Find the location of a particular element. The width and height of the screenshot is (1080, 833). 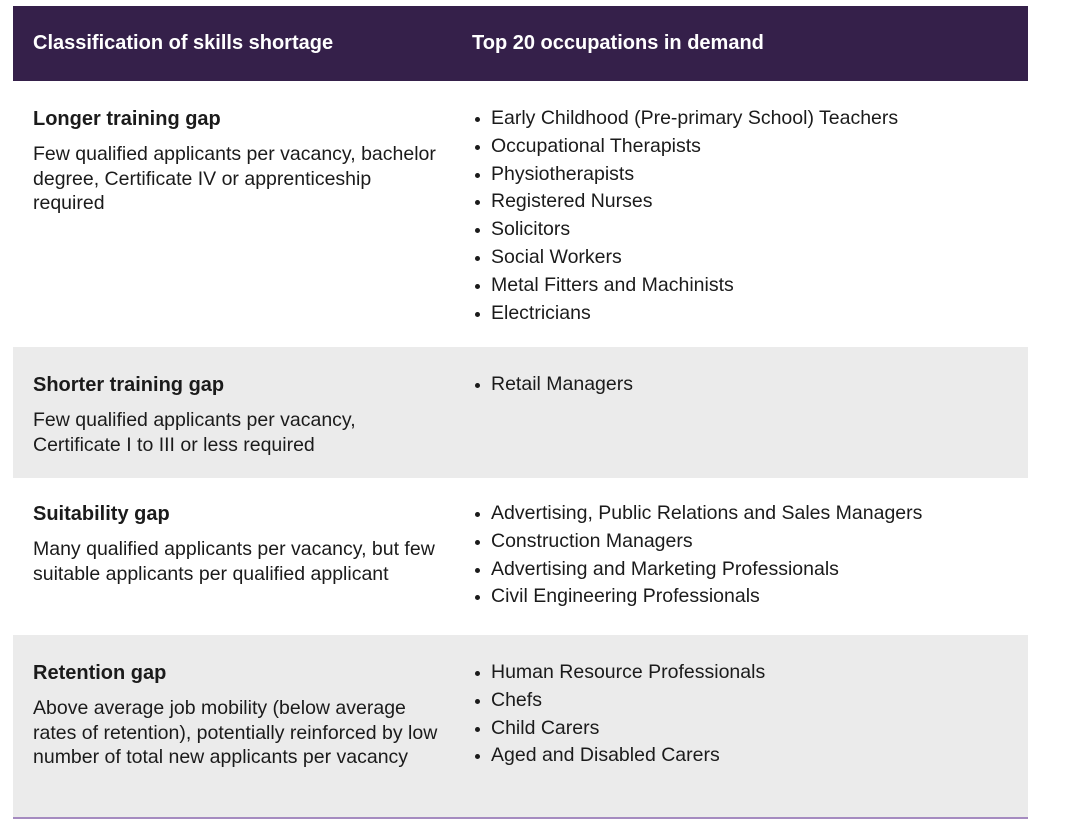

list-item: Construction Managers is located at coordinates (750, 542).